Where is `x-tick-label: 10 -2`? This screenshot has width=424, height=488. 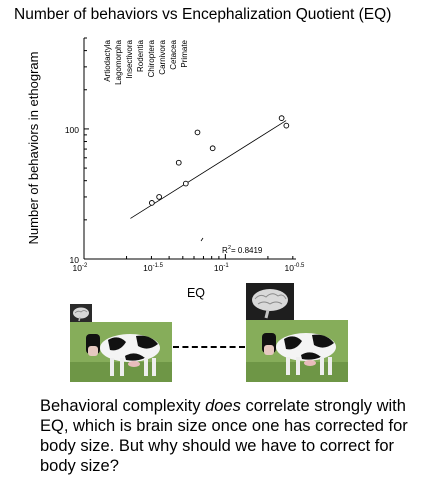 x-tick-label: 10 -2 is located at coordinates (80, 268).